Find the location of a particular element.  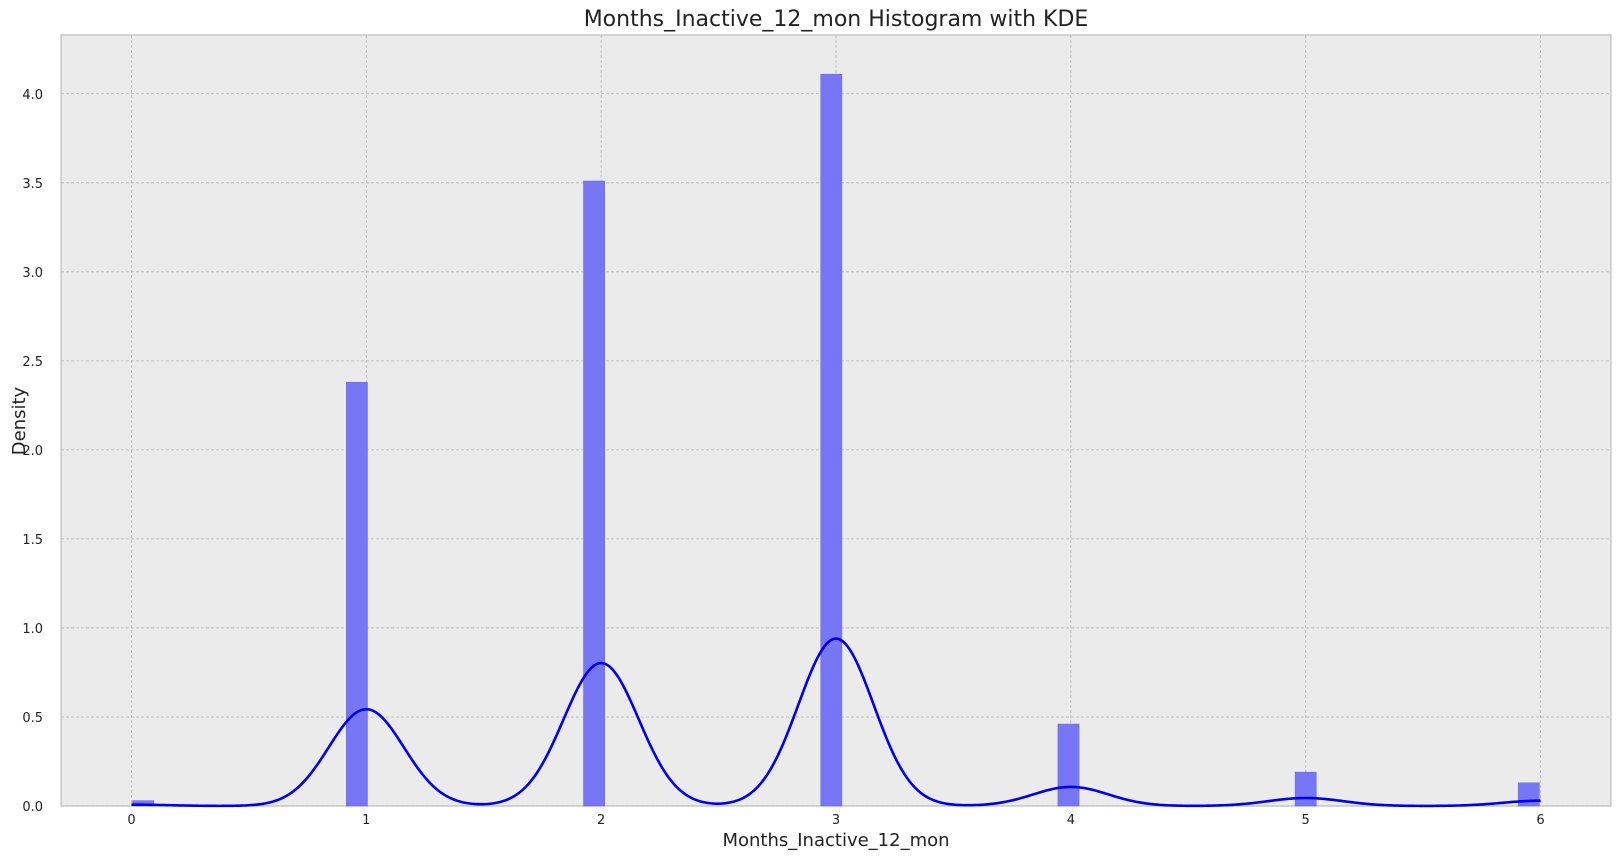

y-tick-label: 2.0 is located at coordinates (32, 451).